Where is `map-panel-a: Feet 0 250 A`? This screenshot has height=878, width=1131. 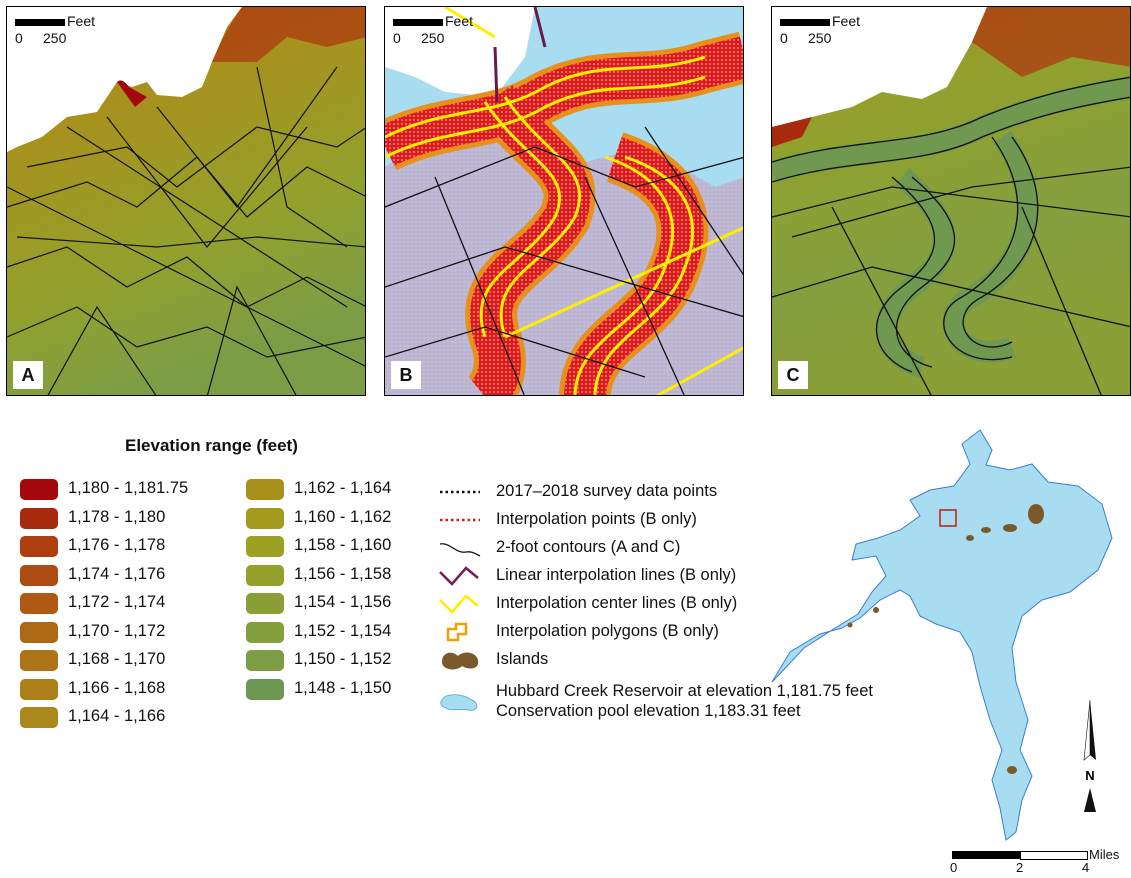
map-panel-a: Feet 0 250 A is located at coordinates (186, 201).